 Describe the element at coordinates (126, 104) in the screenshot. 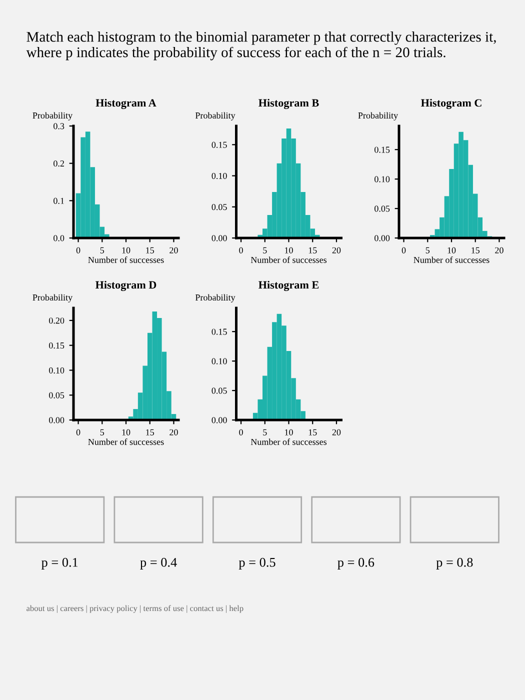

I see `chart-title: Histogram A` at that location.